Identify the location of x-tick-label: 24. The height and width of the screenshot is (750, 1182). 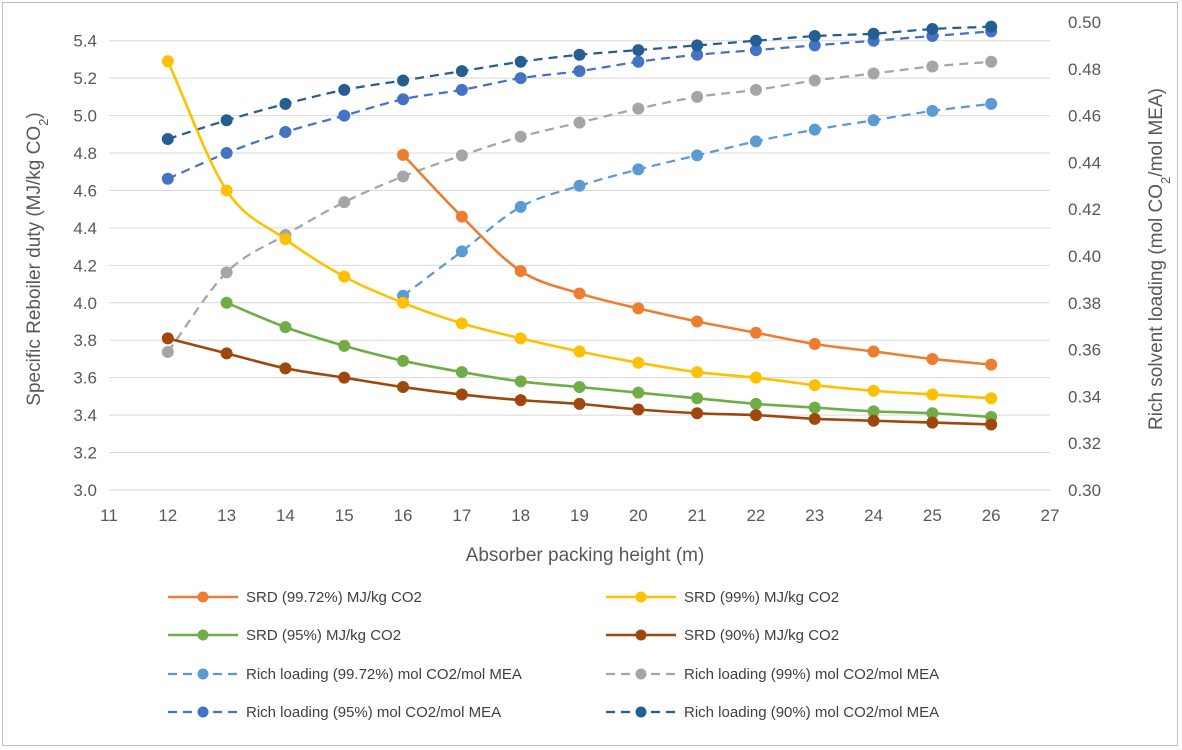
(873, 515).